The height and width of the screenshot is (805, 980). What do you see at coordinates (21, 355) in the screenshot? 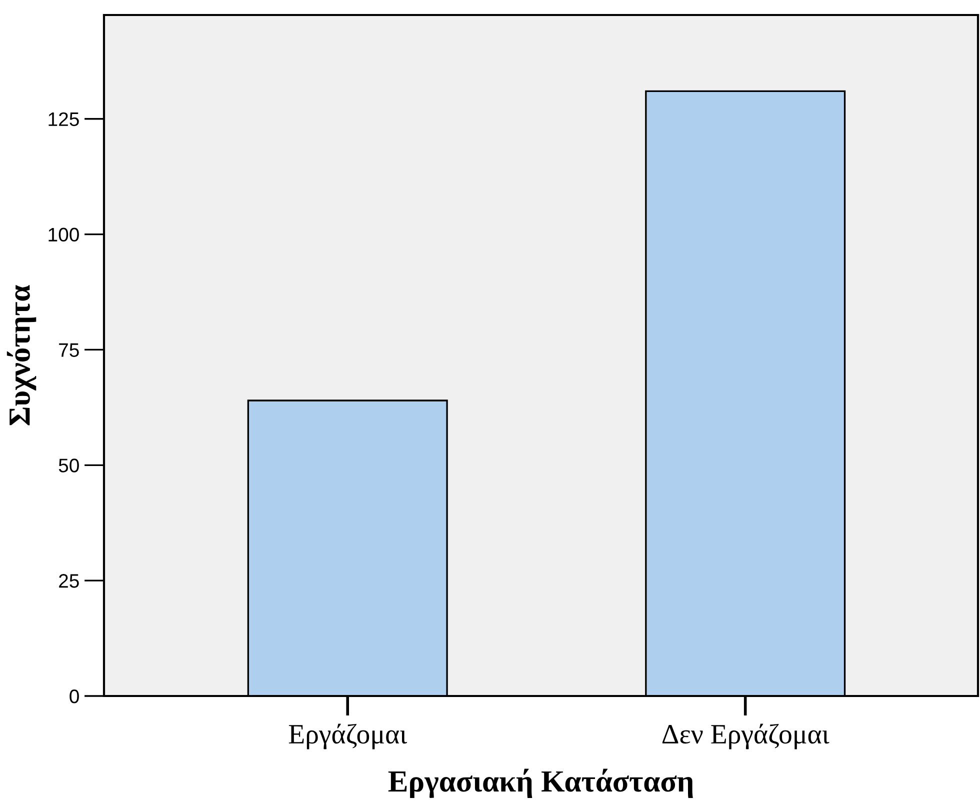
I see `y-axis-title: Συχνότητα` at bounding box center [21, 355].